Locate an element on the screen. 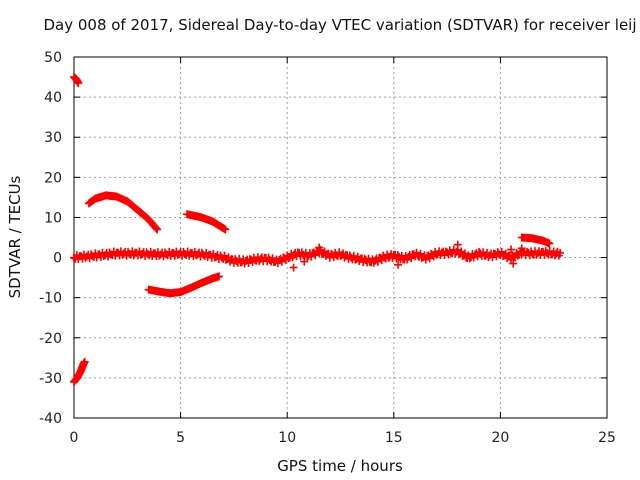 This screenshot has width=640, height=480. x-tick-label: 25 is located at coordinates (607, 438).